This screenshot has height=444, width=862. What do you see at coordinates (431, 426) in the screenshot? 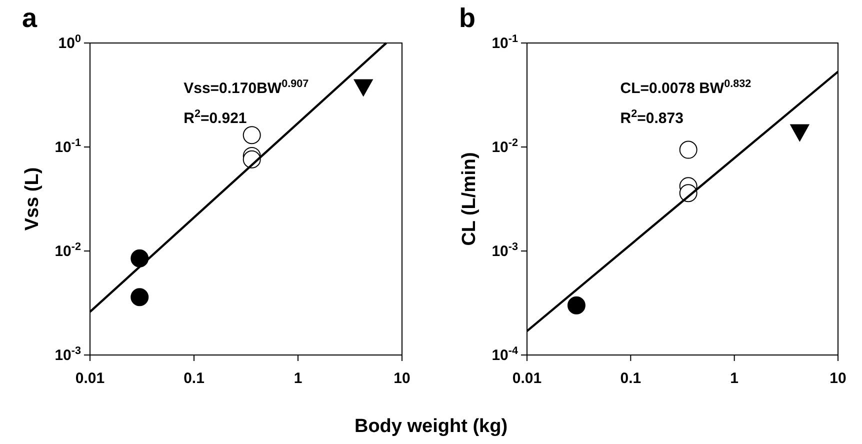
I see `x-axis-title: Body weight (kg)` at bounding box center [431, 426].